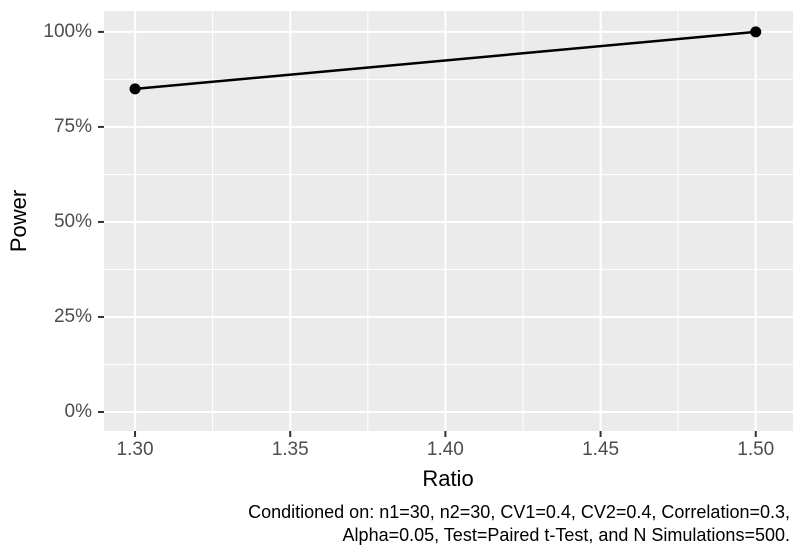  I want to click on x-tick-label: 1.30, so click(135, 449).